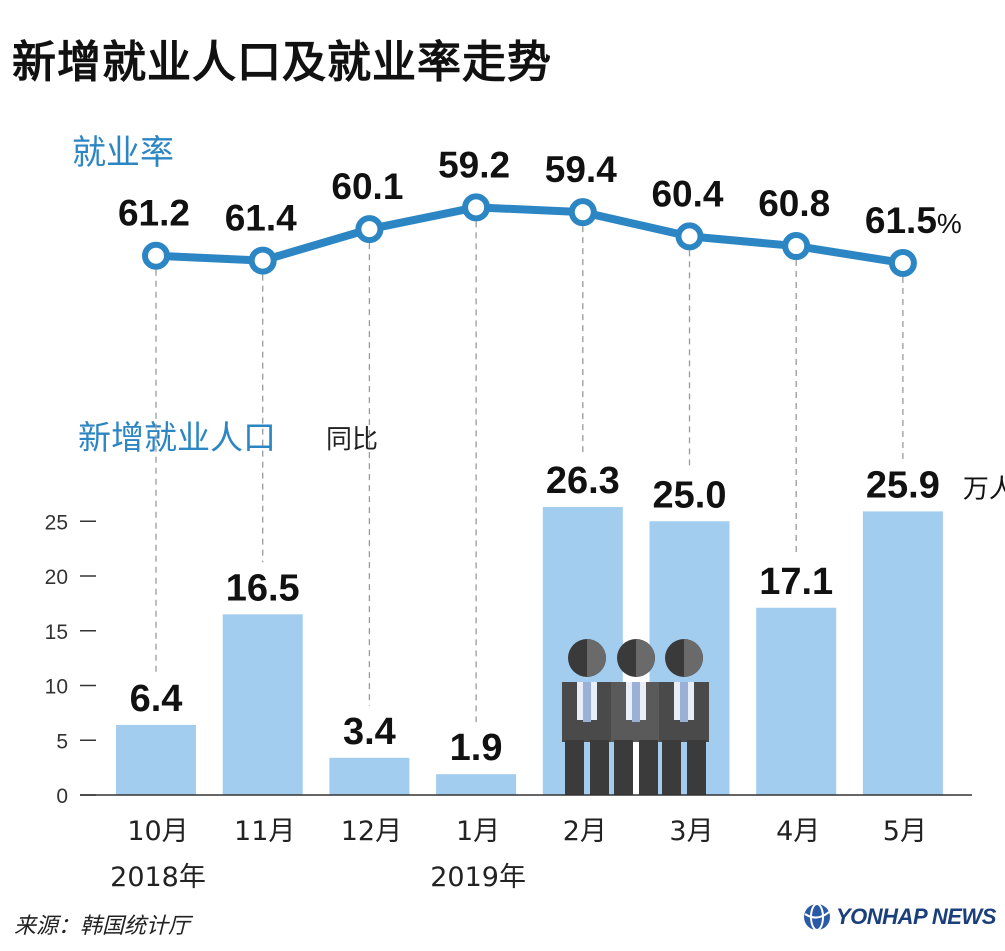 The image size is (1005, 951). What do you see at coordinates (369, 776) in the screenshot?
I see `bar-12月` at bounding box center [369, 776].